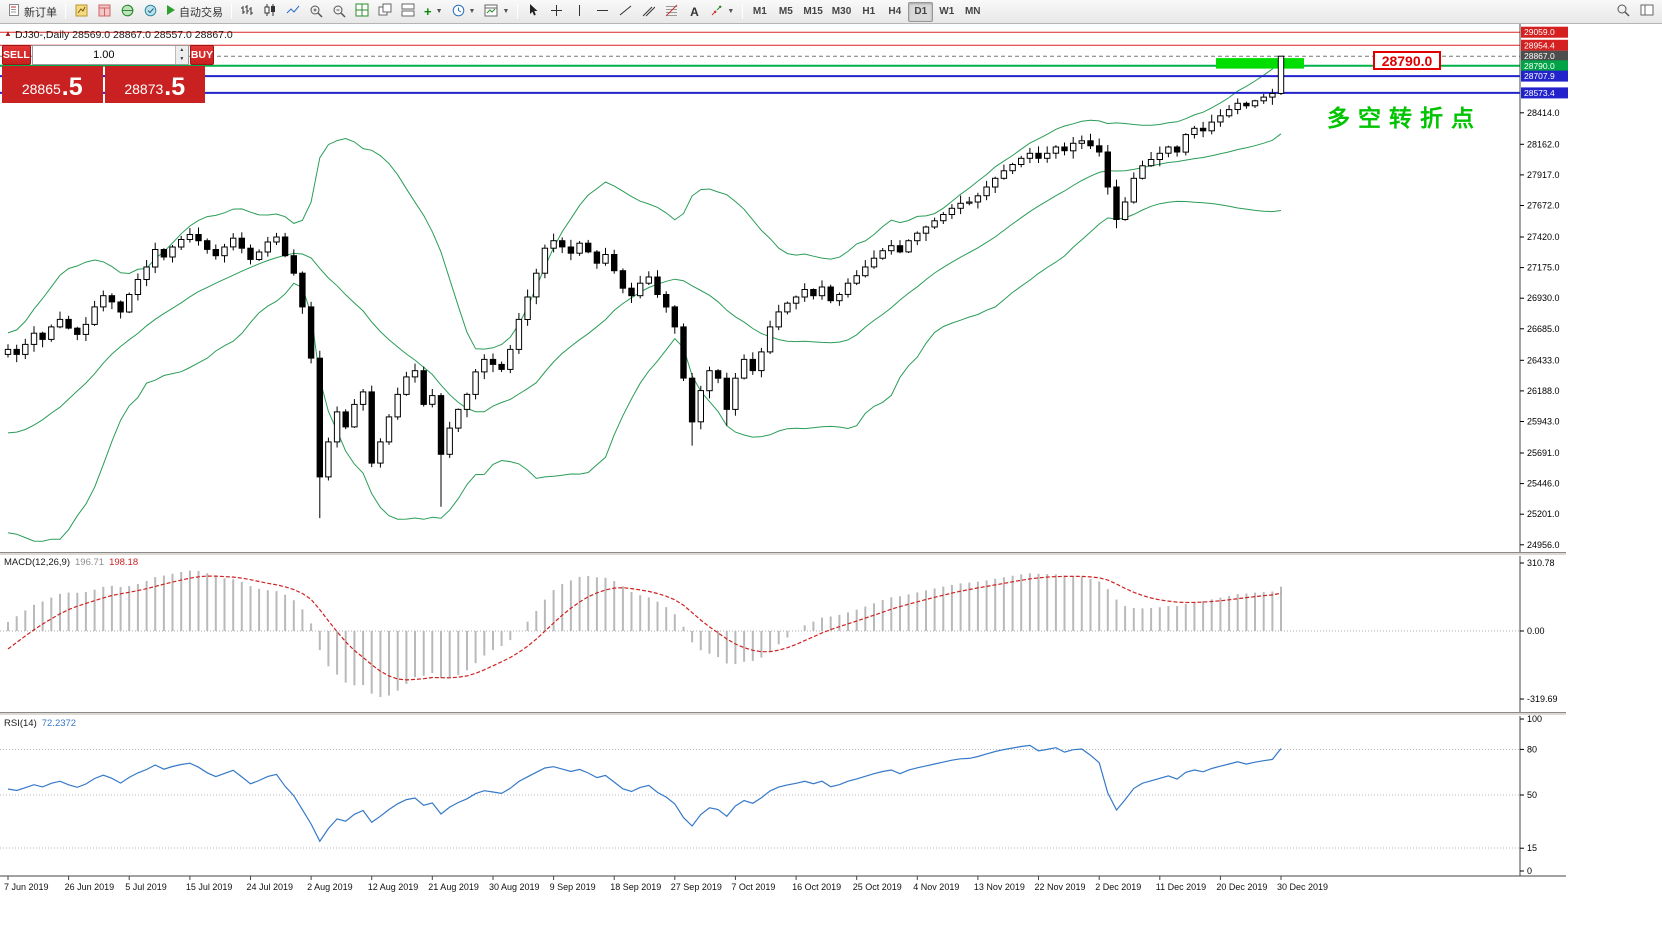 The image size is (1662, 946). I want to click on turning-point-annotation: 多空转折点, so click(1404, 118).